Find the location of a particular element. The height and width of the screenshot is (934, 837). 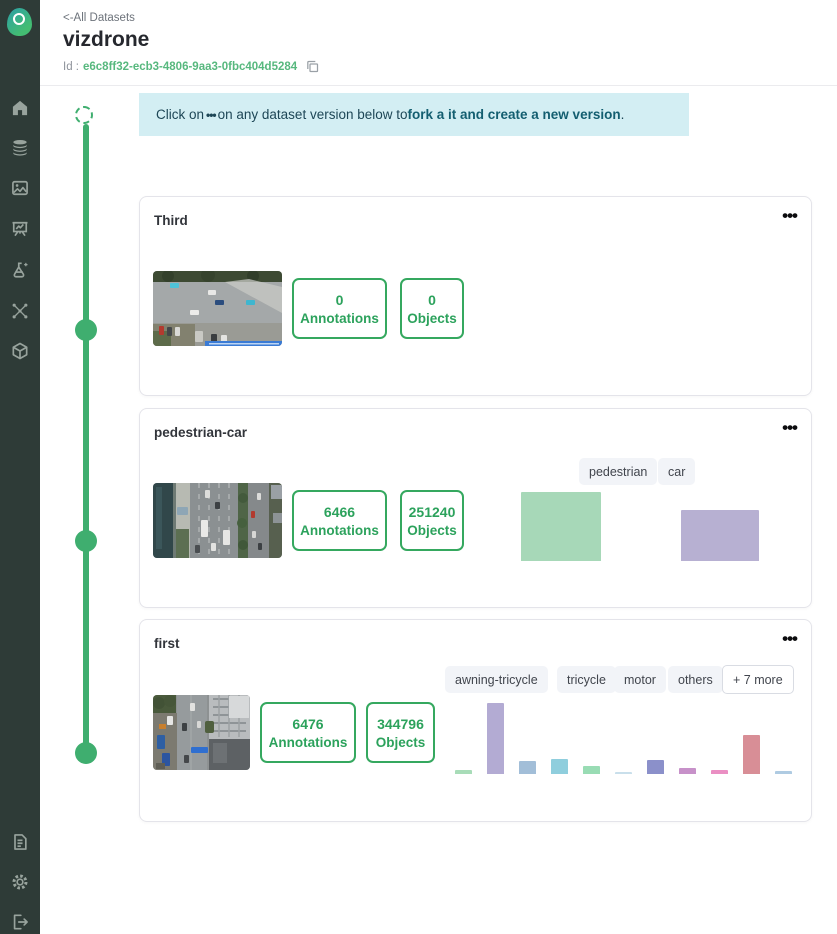

legend-chip-awning-tricycle: awning-tricycle is located at coordinates (496, 679).